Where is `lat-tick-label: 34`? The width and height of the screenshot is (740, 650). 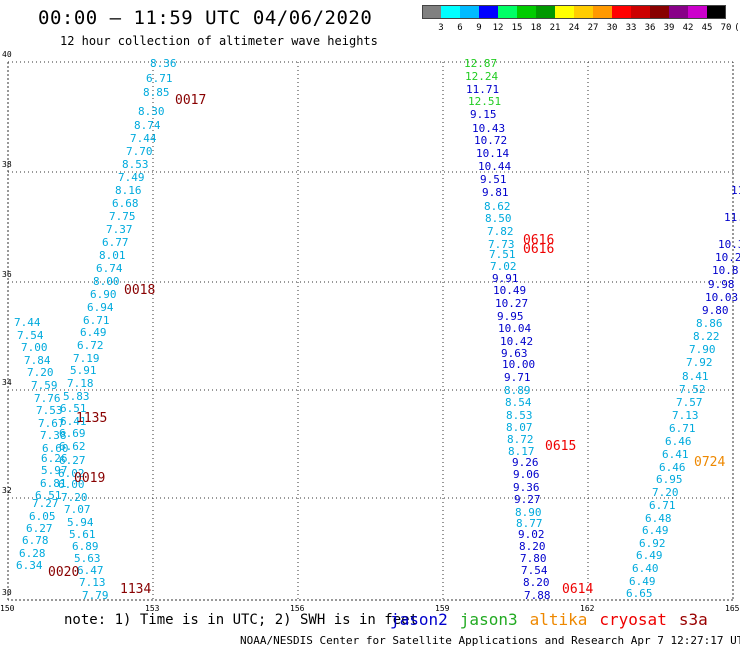 lat-tick-label: 34 is located at coordinates (7, 382).